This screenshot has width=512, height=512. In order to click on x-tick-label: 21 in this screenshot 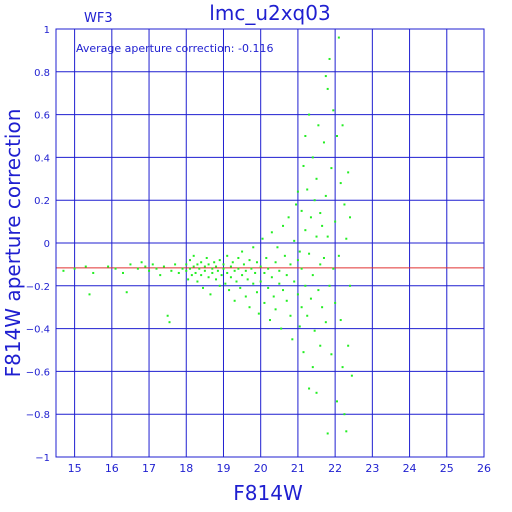, I will do `click(298, 468)`.